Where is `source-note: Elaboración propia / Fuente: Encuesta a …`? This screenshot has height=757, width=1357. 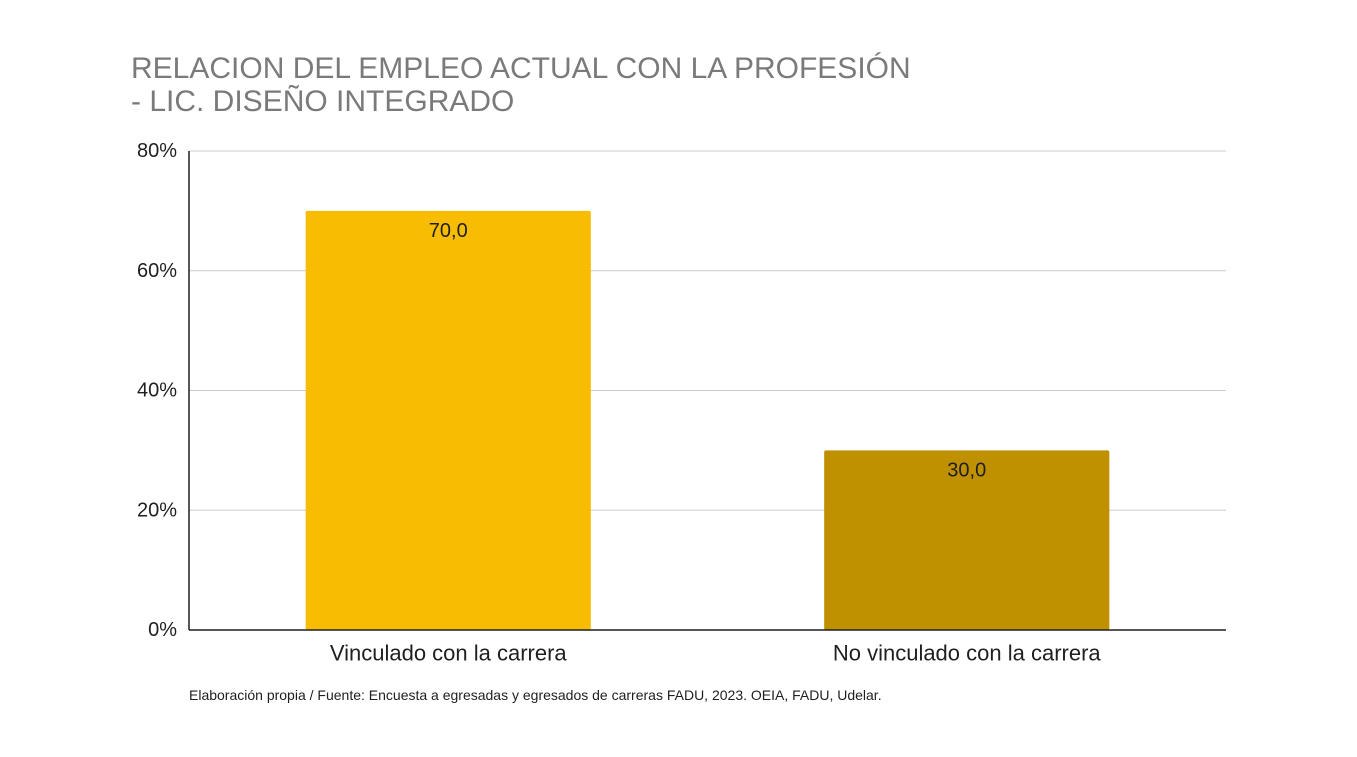
source-note: Elaboración propia / Fuente: Encuesta a … is located at coordinates (535, 695).